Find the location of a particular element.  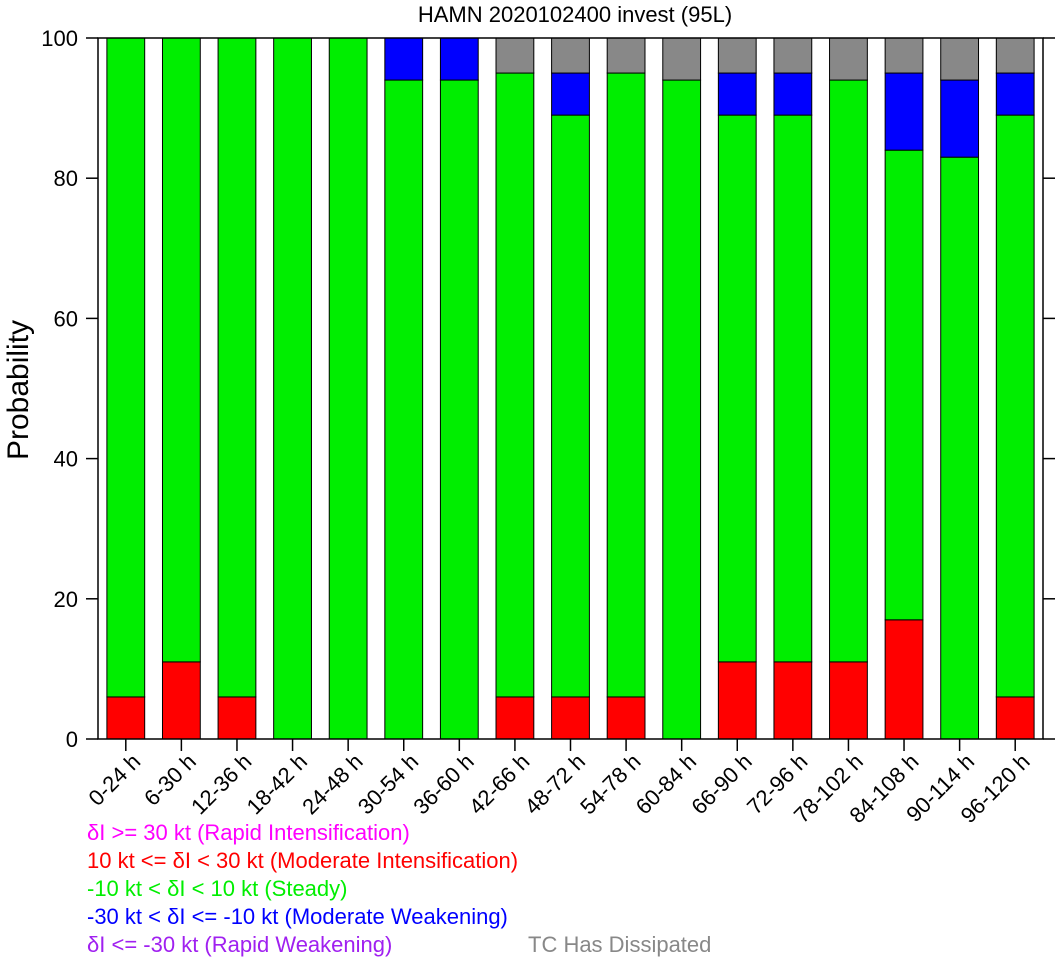

legend-steady: -10 kt < δI < 10 kt (Steady) is located at coordinates (217, 888).